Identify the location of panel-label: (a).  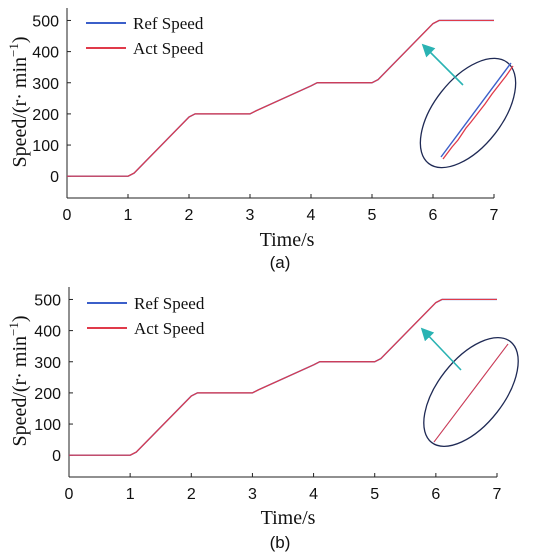
(280, 262).